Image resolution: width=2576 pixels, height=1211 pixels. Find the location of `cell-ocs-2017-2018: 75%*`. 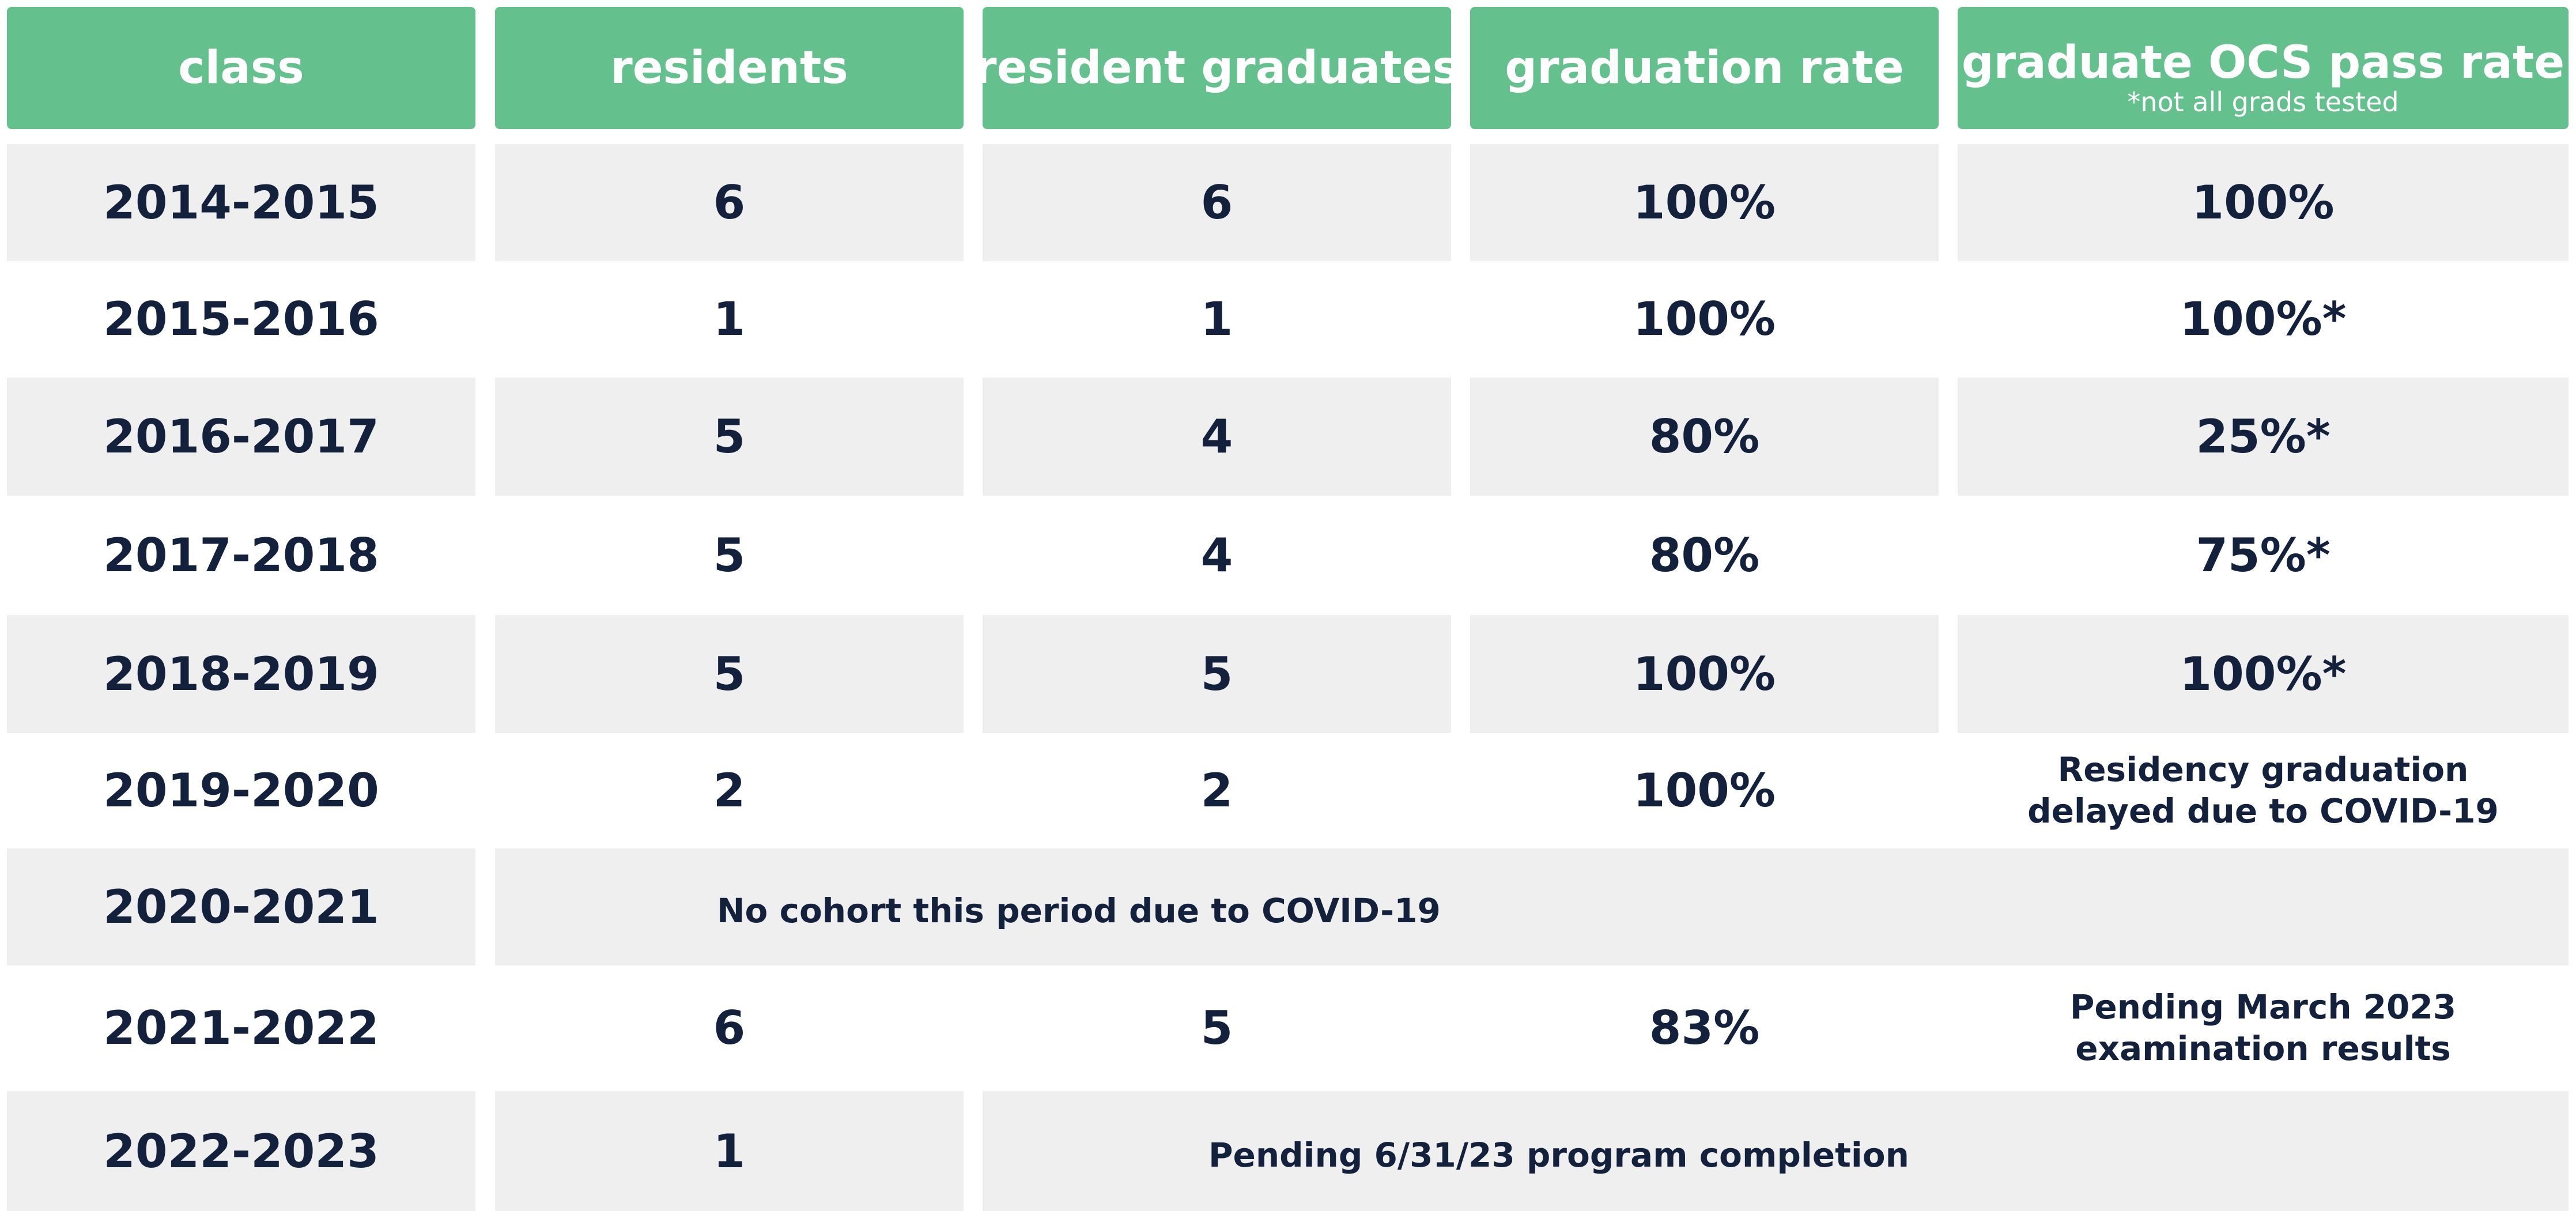

cell-ocs-2017-2018: 75%* is located at coordinates (2263, 555).